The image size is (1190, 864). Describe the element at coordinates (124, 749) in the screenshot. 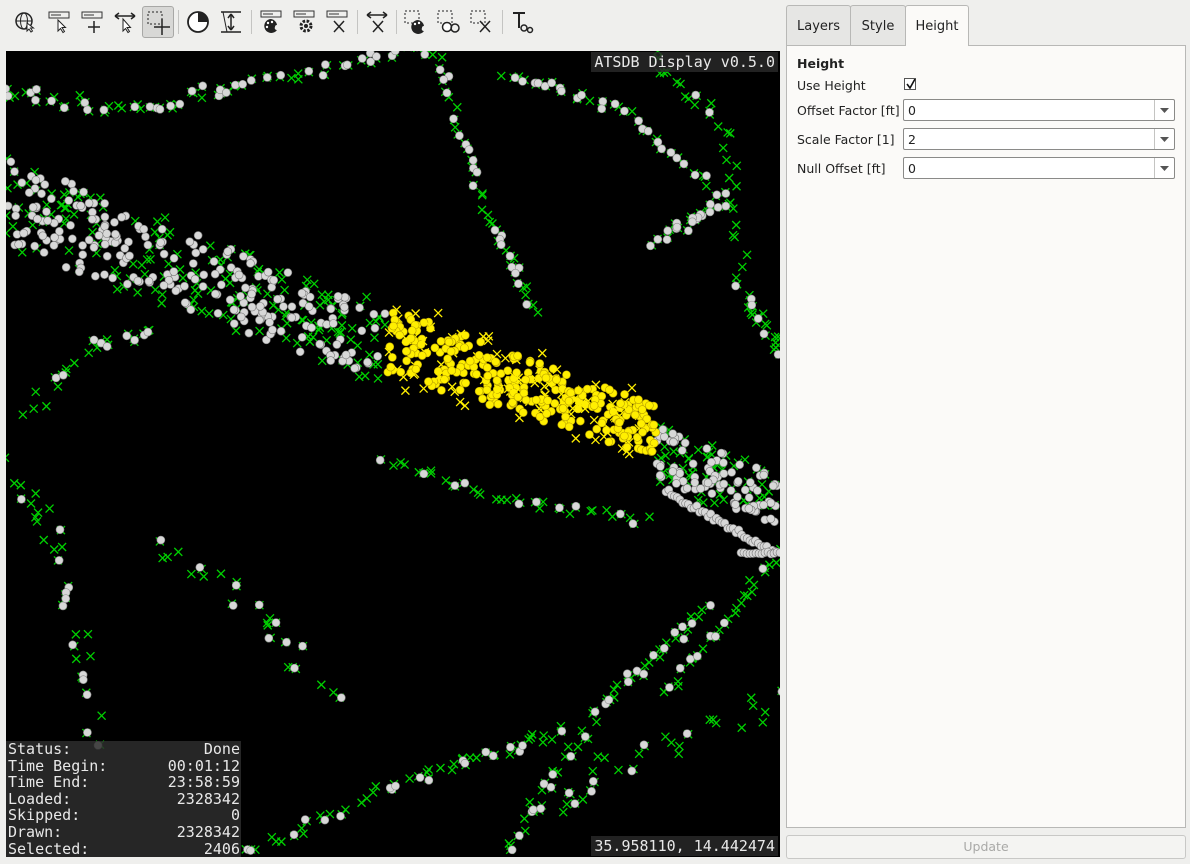

I see `status-row: Status: Done` at that location.